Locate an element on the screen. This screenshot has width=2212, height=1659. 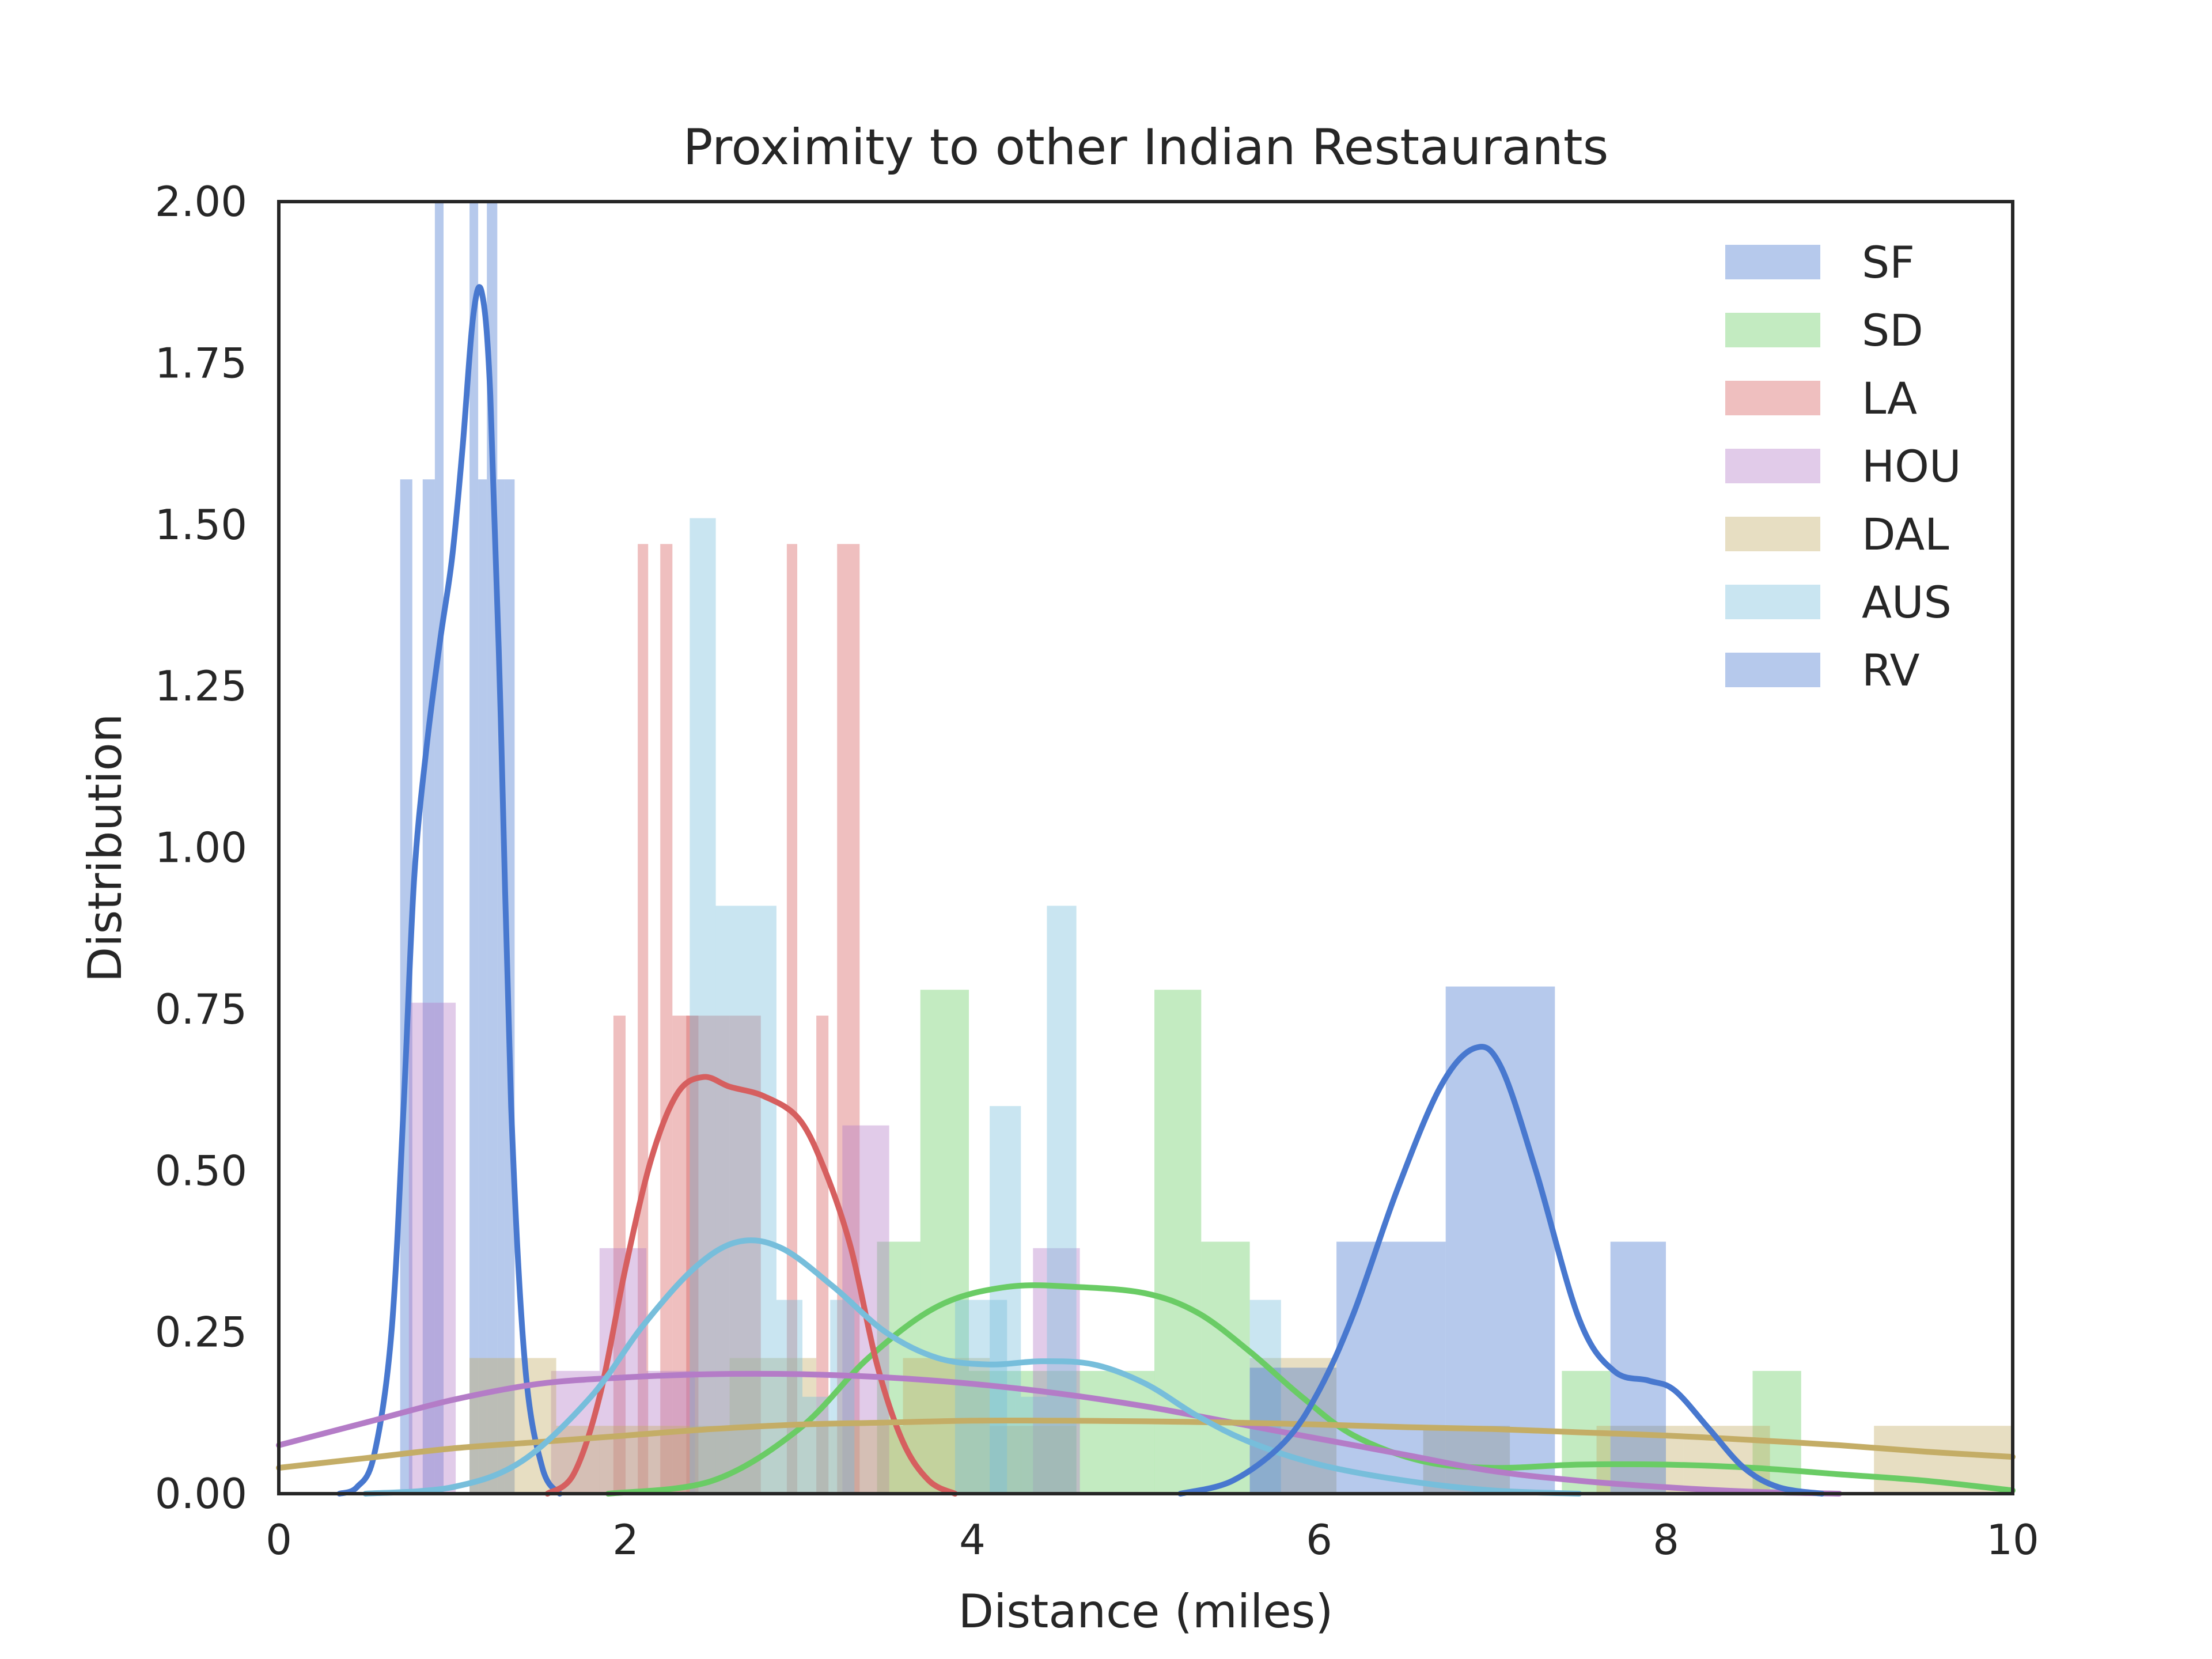
hou-kde-line is located at coordinates (1059, 1433).